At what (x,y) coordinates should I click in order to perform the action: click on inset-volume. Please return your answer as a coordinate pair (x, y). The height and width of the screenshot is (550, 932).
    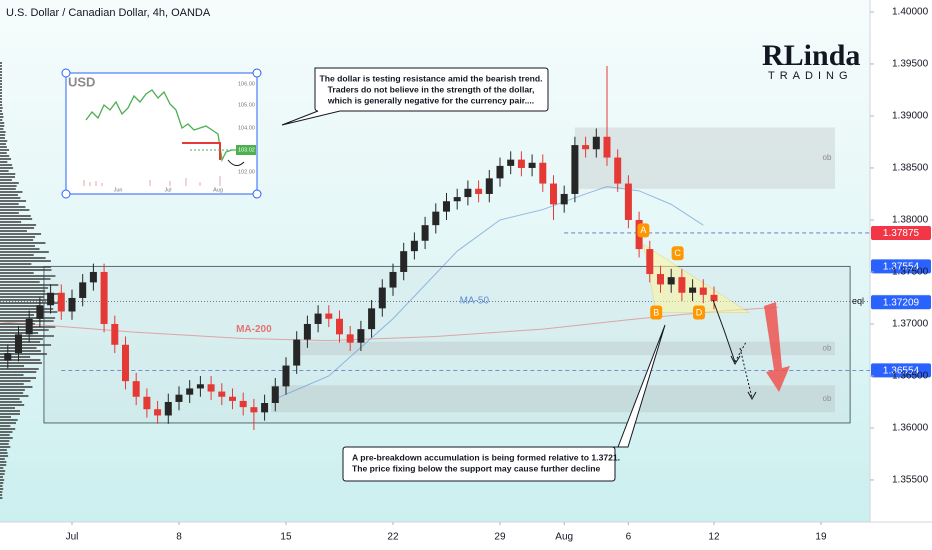
    Looking at the image, I should click on (152, 181).